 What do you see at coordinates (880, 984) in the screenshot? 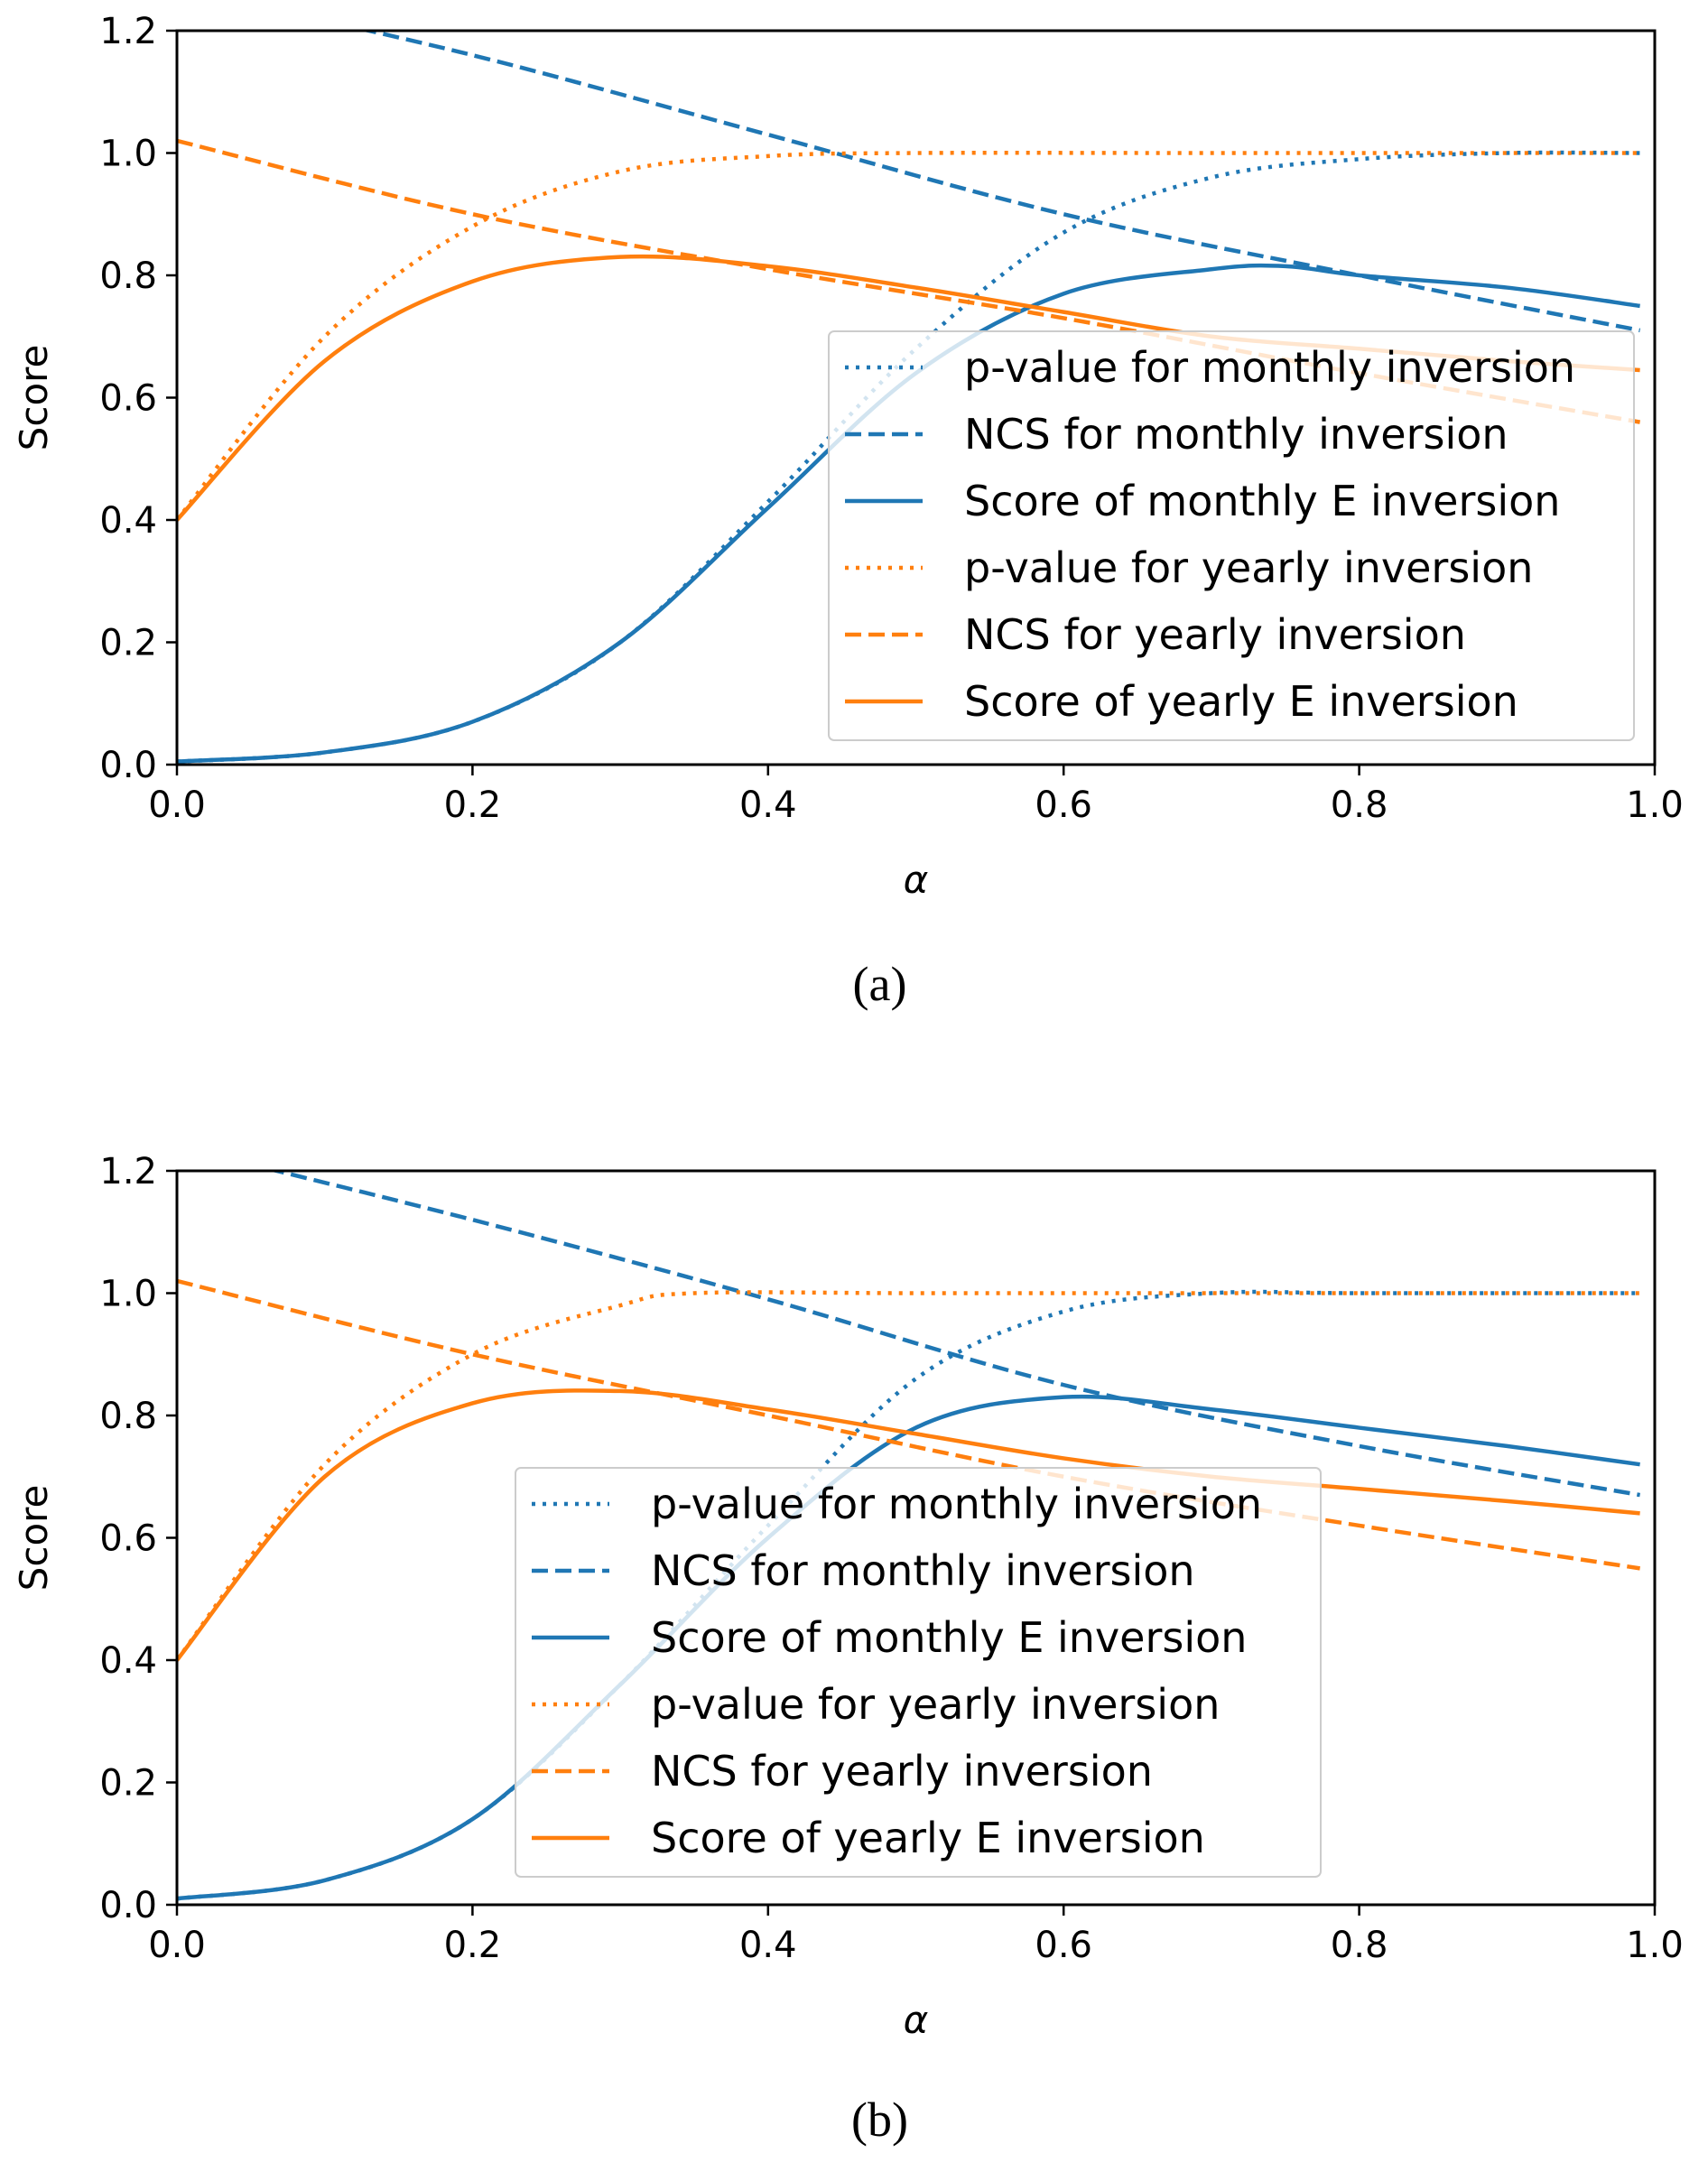
I see `figure-caption: (a)` at bounding box center [880, 984].